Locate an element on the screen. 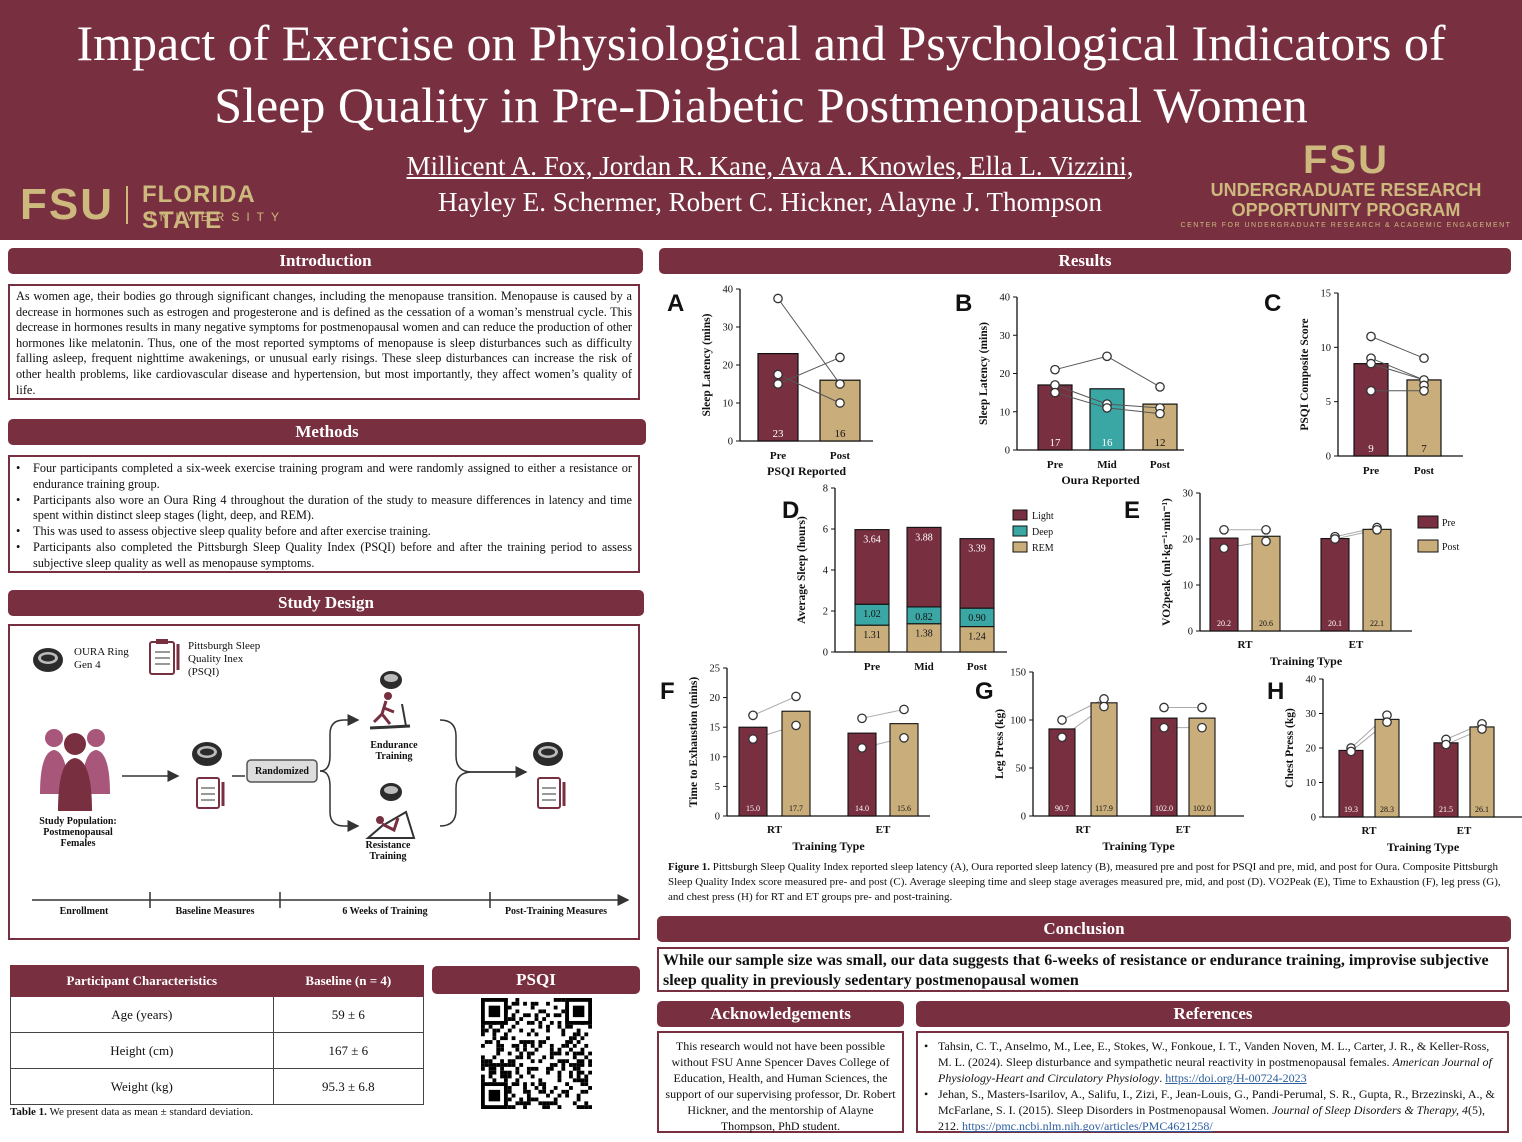 The image size is (1522, 1142). y-tick-label-C: 0 is located at coordinates (1328, 457).